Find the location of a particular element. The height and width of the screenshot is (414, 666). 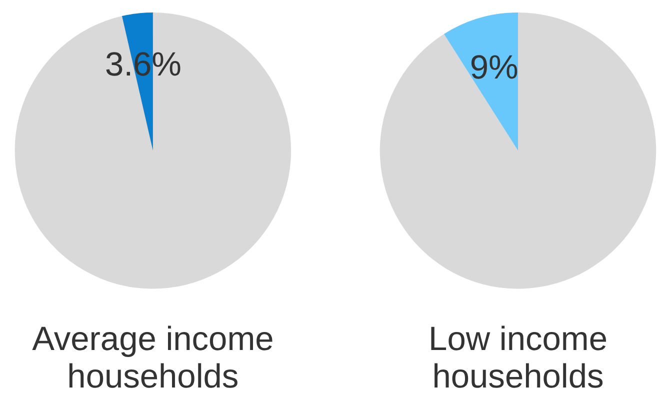

data-label: 9% is located at coordinates (494, 67).